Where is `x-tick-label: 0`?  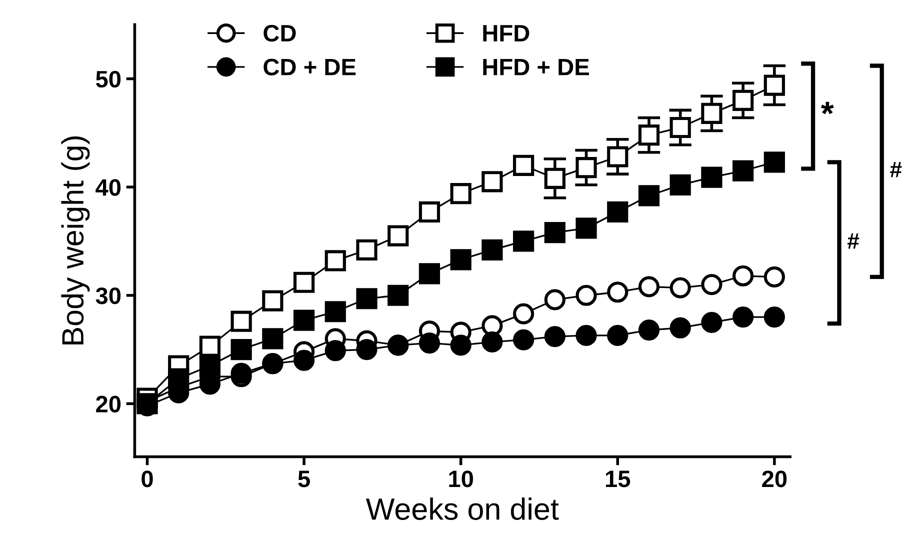
x-tick-label: 0 is located at coordinates (147, 479).